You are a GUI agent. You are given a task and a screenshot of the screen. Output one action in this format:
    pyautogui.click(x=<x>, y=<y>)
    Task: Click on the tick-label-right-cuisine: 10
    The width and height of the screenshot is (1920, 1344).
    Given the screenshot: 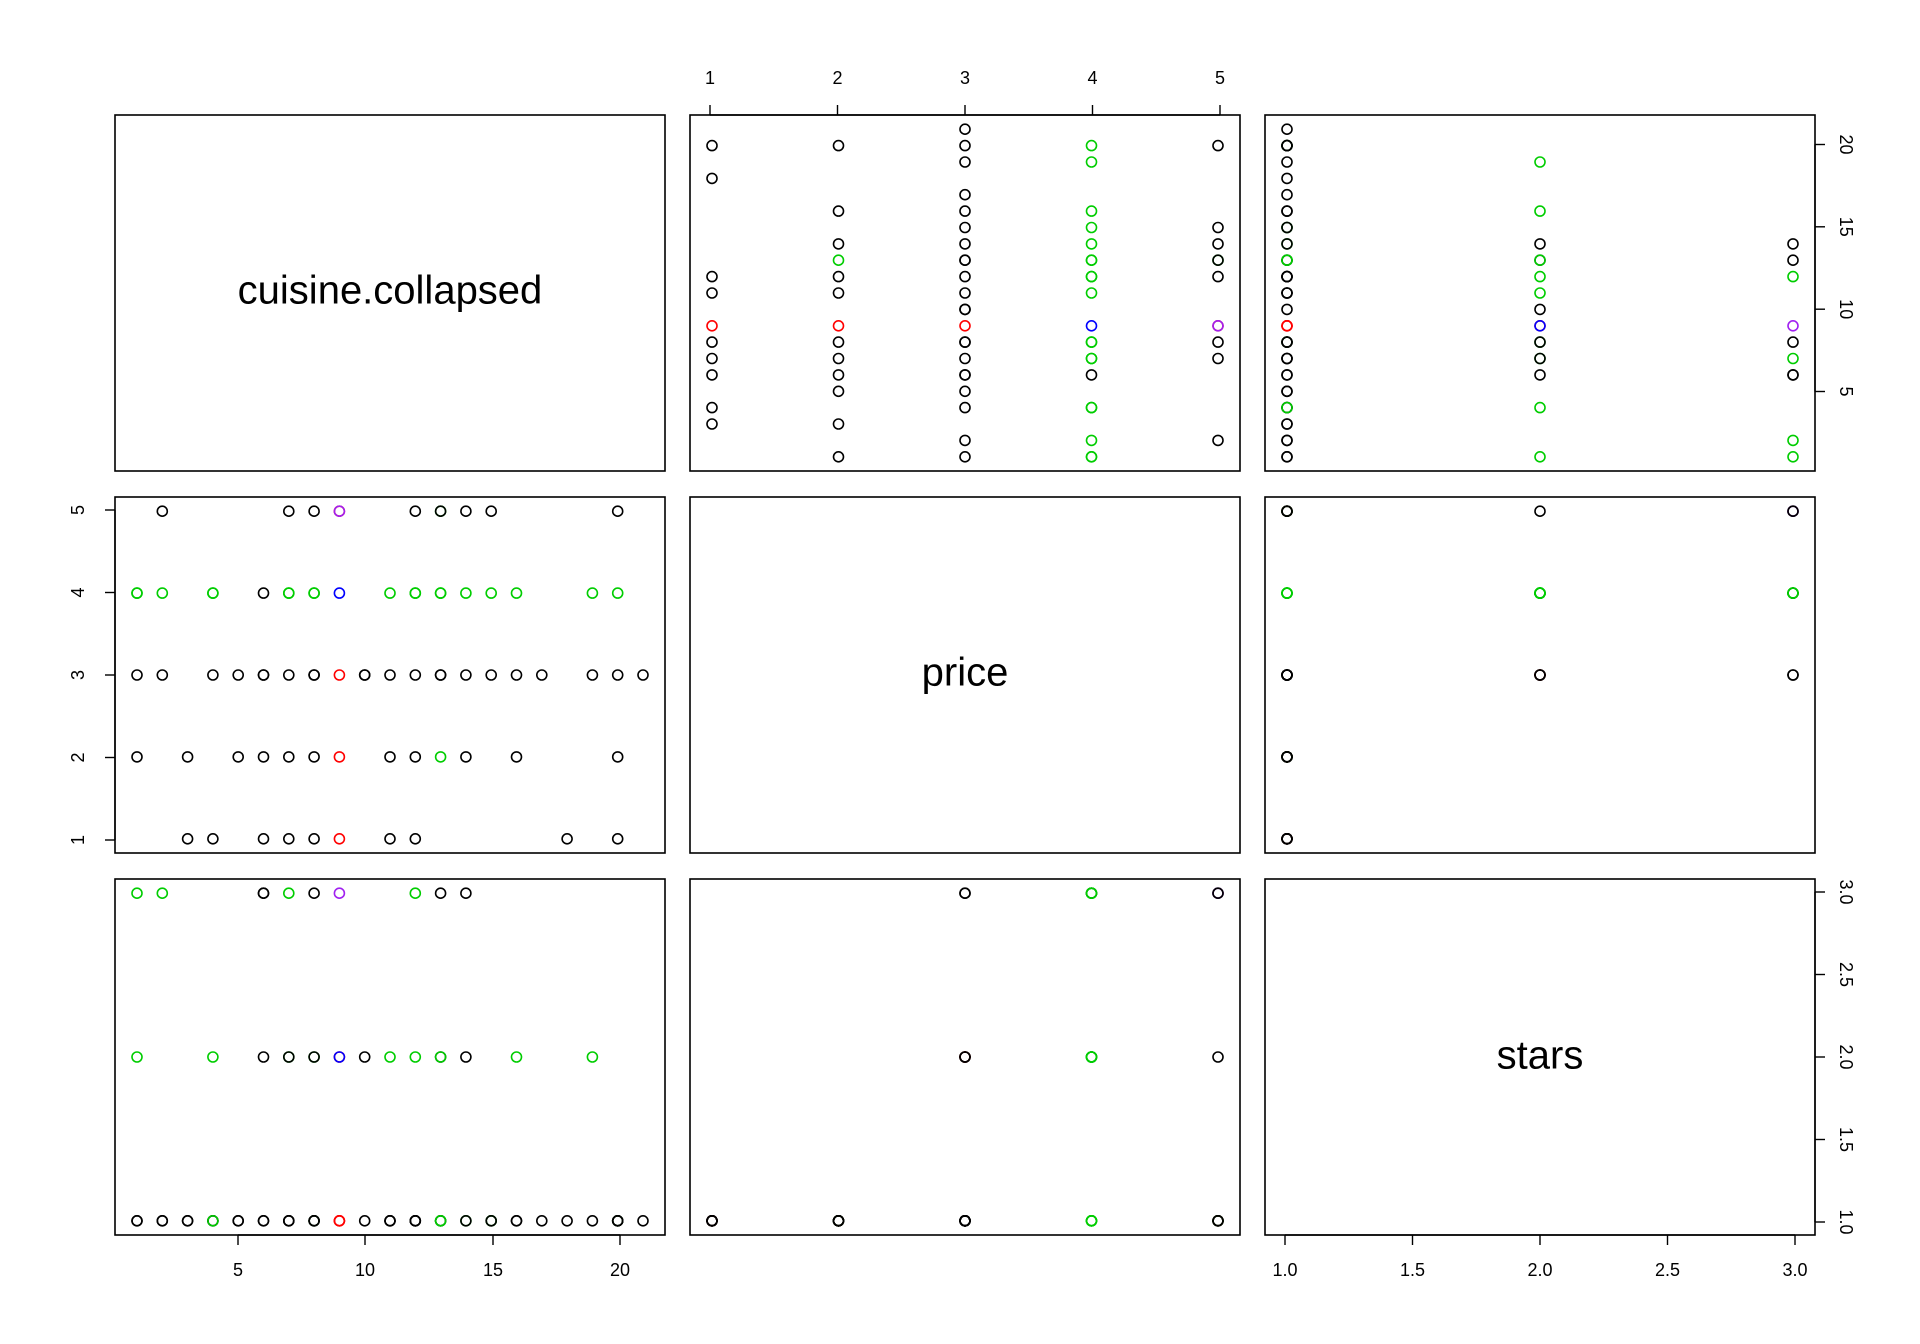 What is the action you would take?
    pyautogui.click(x=1846, y=309)
    